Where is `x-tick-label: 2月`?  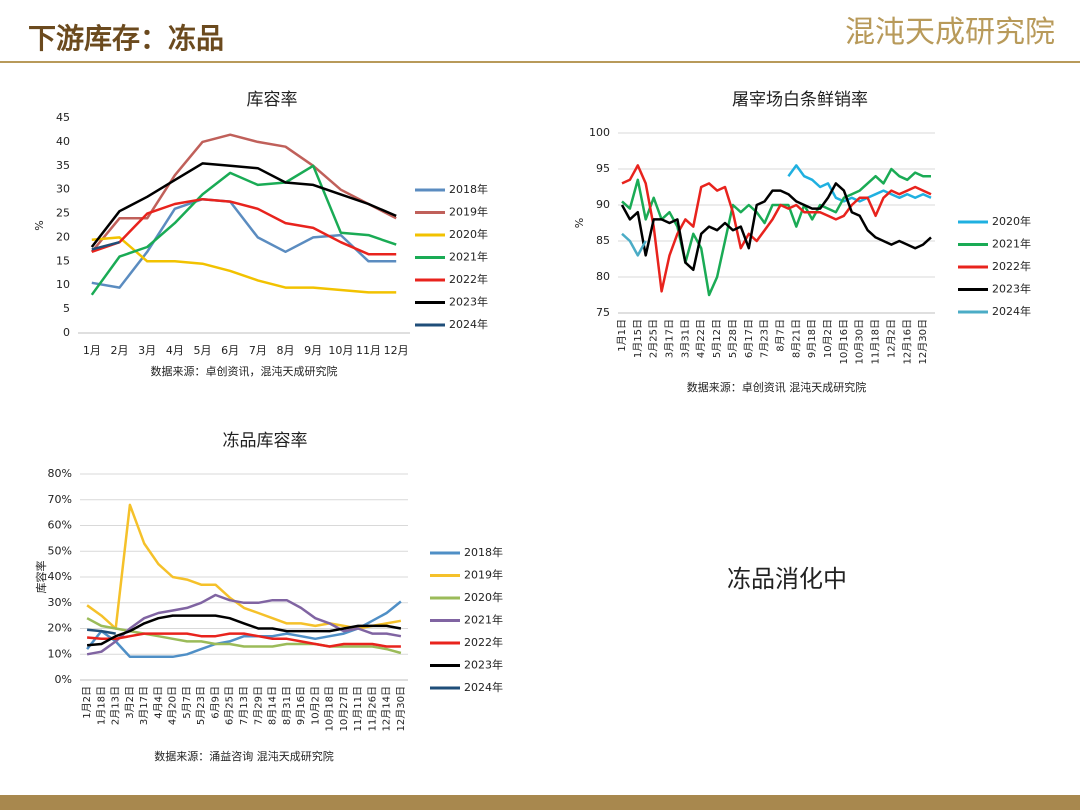 x-tick-label: 2月 is located at coordinates (120, 350).